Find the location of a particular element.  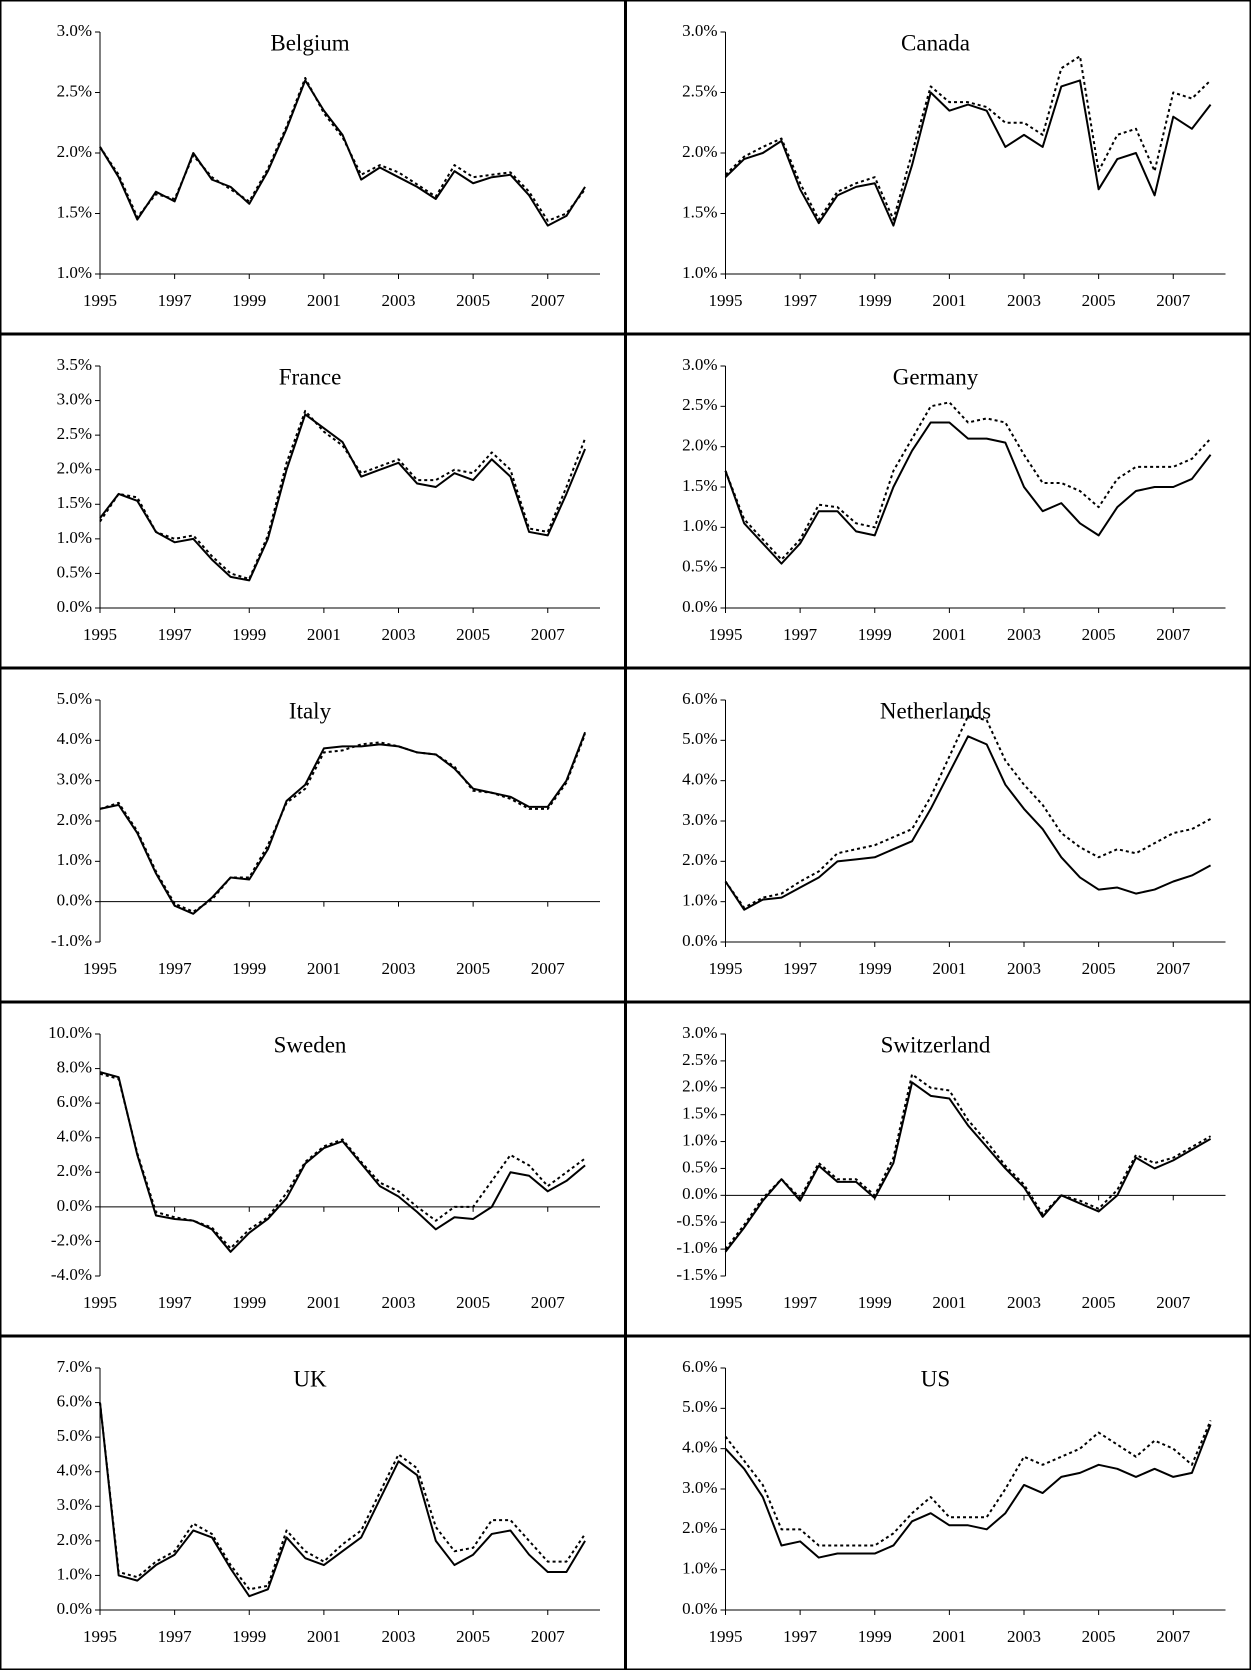

chart-title: Germany is located at coordinates (936, 376).